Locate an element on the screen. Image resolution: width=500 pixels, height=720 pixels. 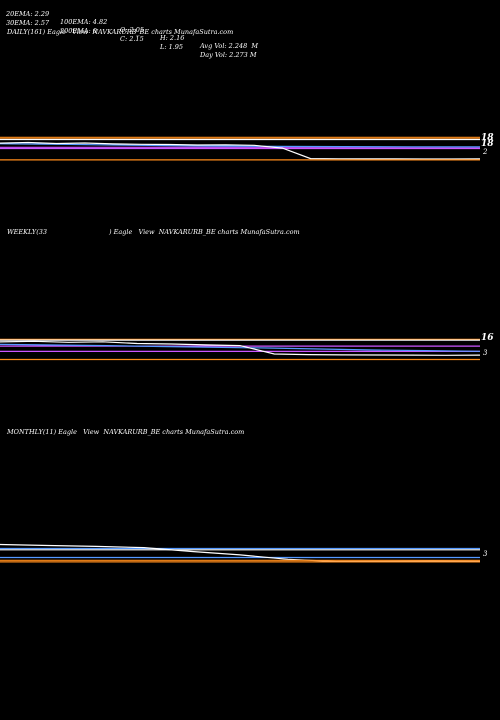
weekly-price-label: 3 is located at coordinates (485, 353).